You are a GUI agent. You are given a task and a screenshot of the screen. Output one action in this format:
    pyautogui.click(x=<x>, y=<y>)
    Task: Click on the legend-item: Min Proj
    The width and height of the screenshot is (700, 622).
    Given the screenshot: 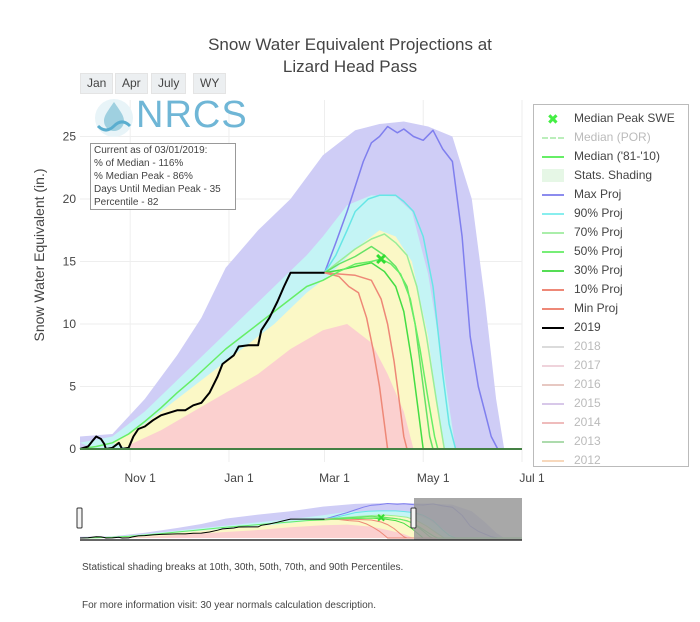 What is the action you would take?
    pyautogui.click(x=609, y=308)
    